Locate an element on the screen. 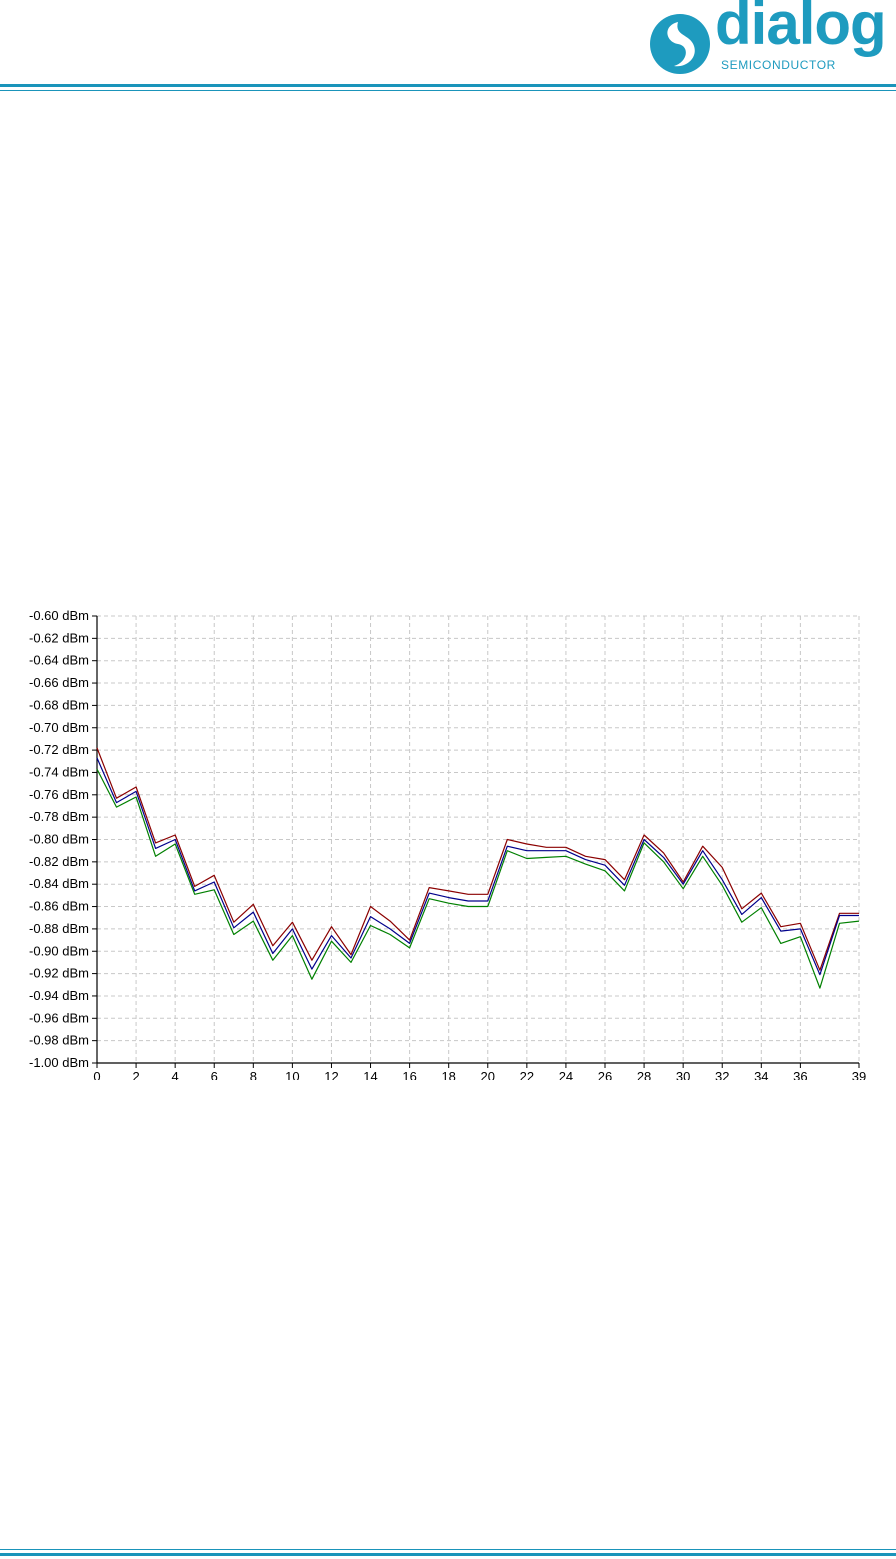  y-tick-label: -0.76 dBm is located at coordinates (59, 794).